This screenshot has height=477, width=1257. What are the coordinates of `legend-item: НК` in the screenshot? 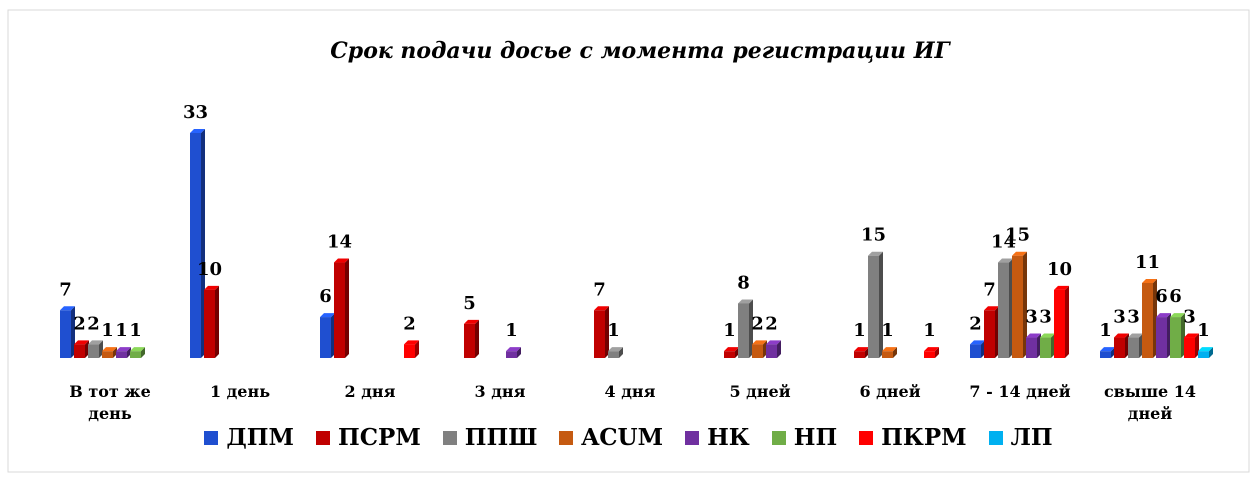 It's located at (717, 437).